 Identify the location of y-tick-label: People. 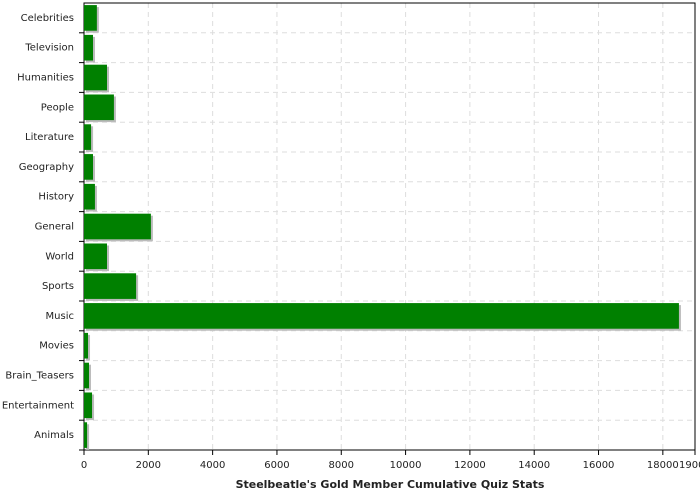
(57, 107).